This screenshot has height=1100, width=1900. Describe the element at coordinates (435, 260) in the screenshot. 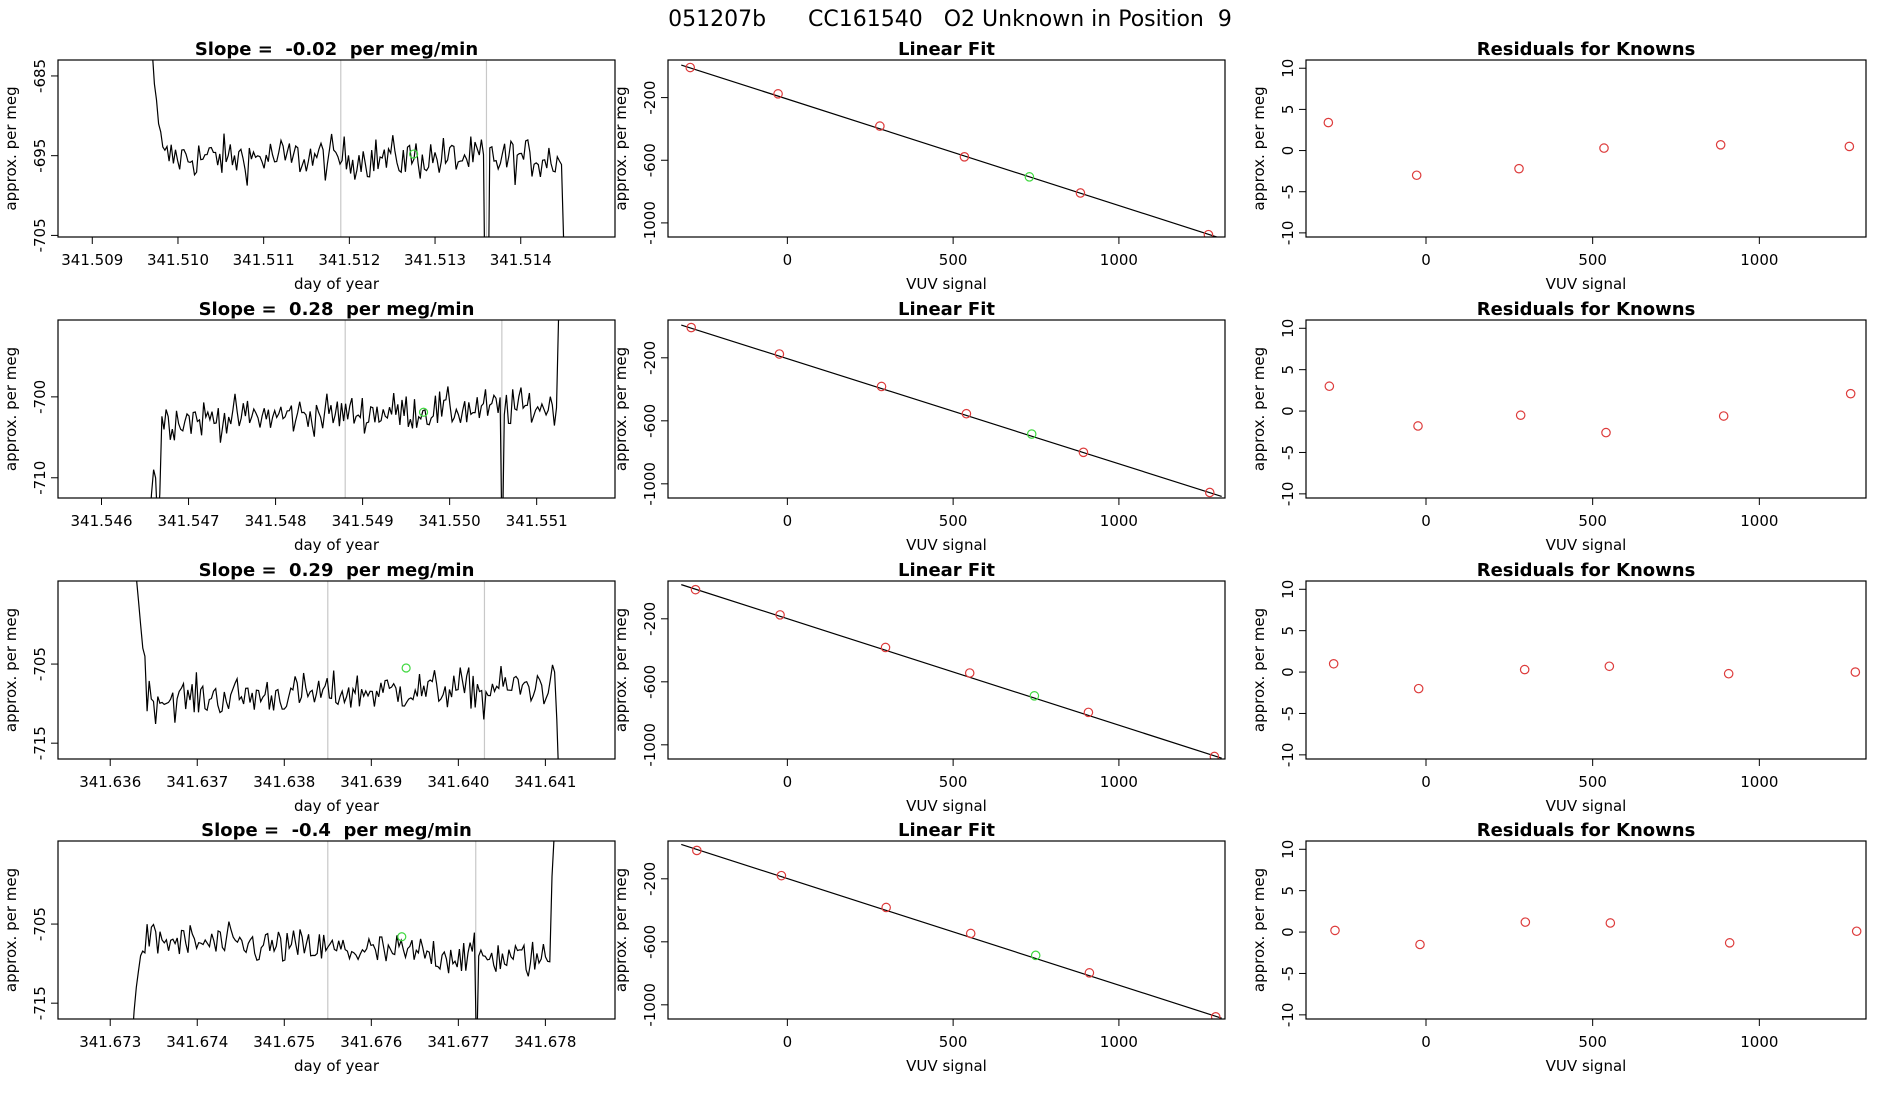

I see `x-tick-label: 341.513` at that location.